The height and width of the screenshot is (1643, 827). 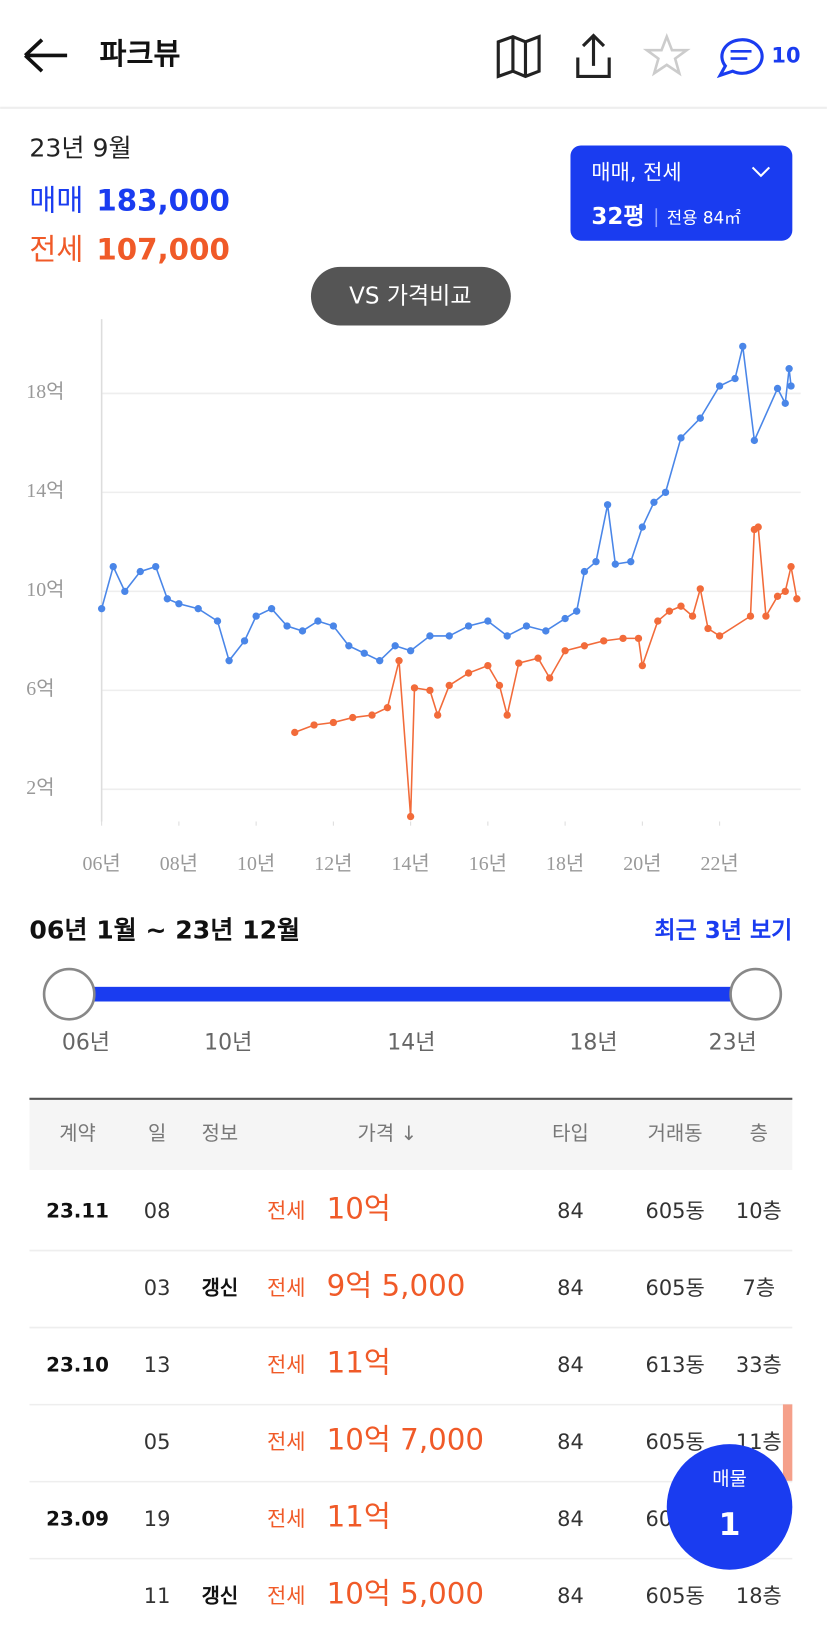 What do you see at coordinates (405, 1439) in the screenshot?
I see `deal-price: 10억 7,000` at bounding box center [405, 1439].